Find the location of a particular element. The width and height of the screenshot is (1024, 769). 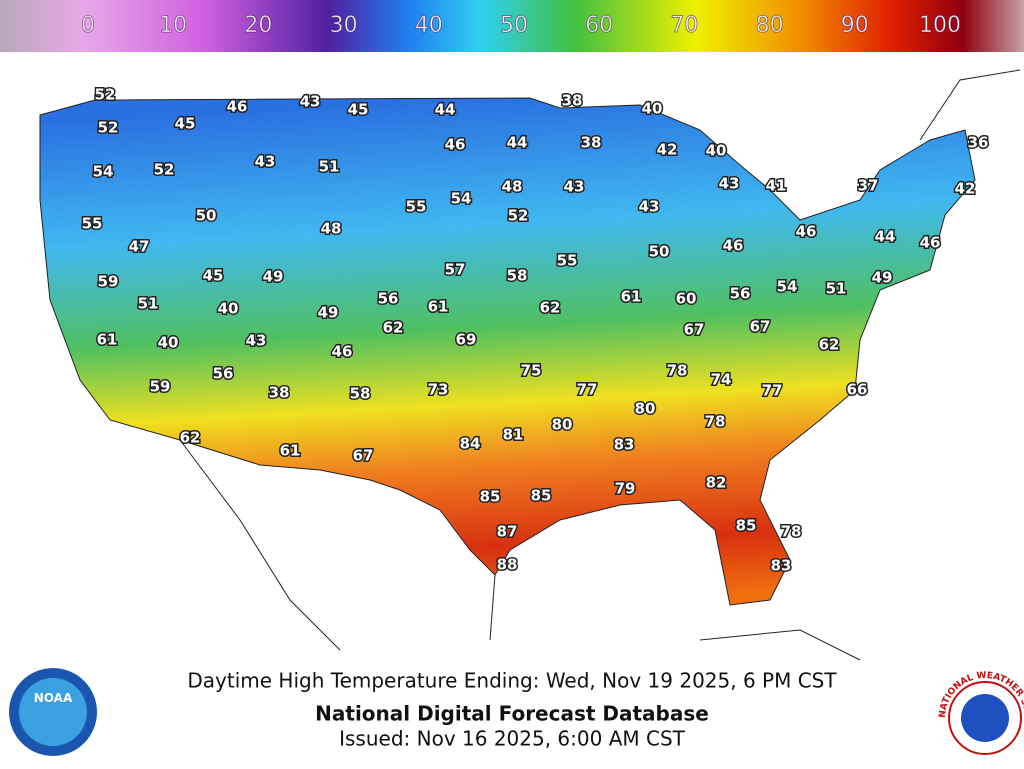

temperature-label: 75 is located at coordinates (531, 371).